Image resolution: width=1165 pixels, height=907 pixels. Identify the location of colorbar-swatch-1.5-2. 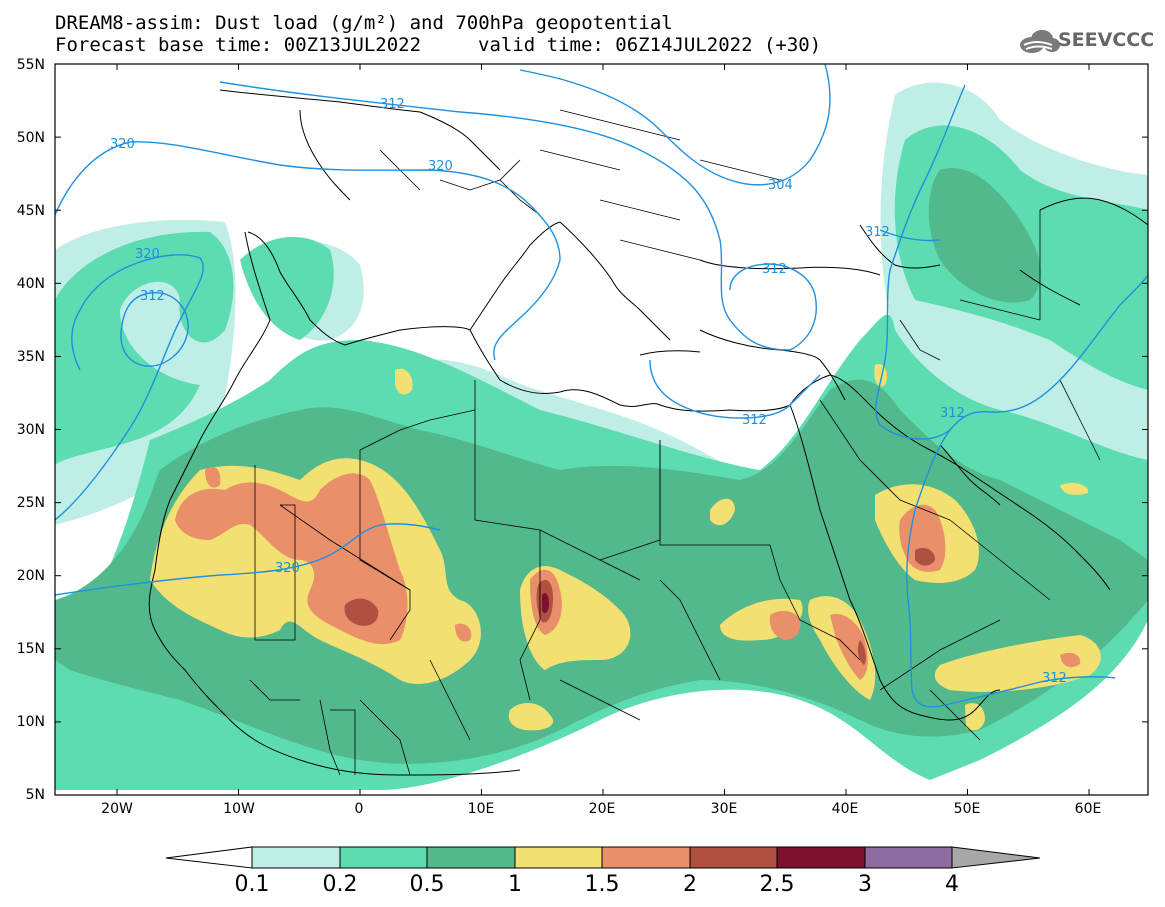
(646, 857).